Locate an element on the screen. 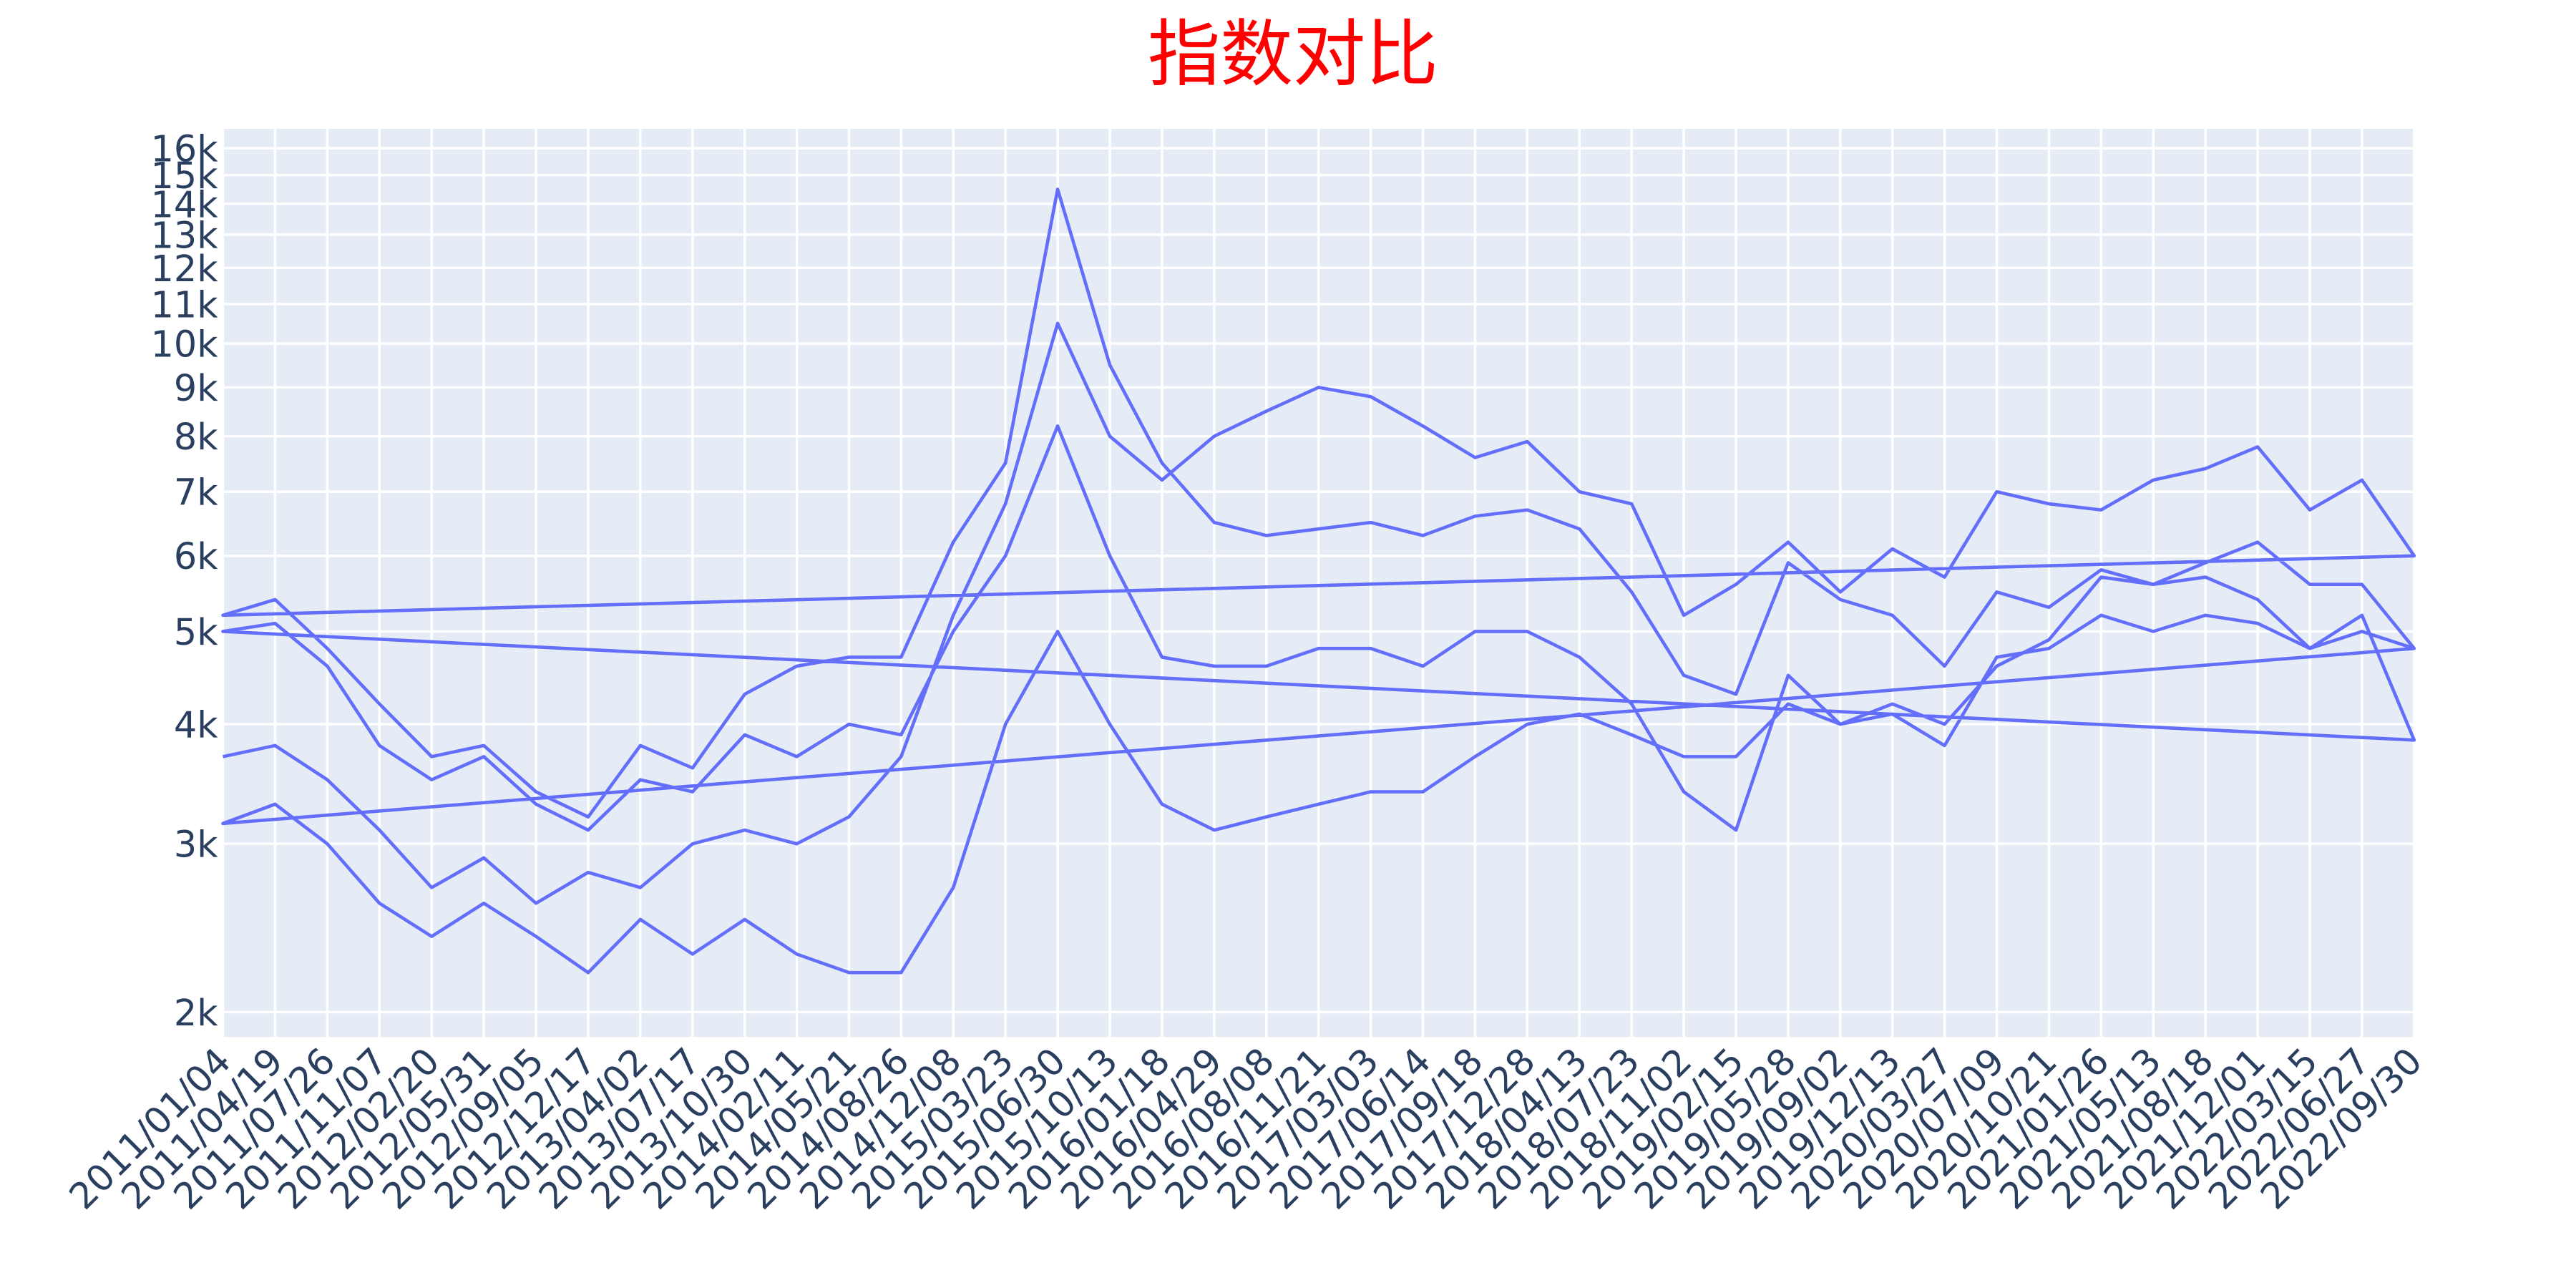 This screenshot has width=2576, height=1288. y-tick-label: 5k is located at coordinates (196, 632).